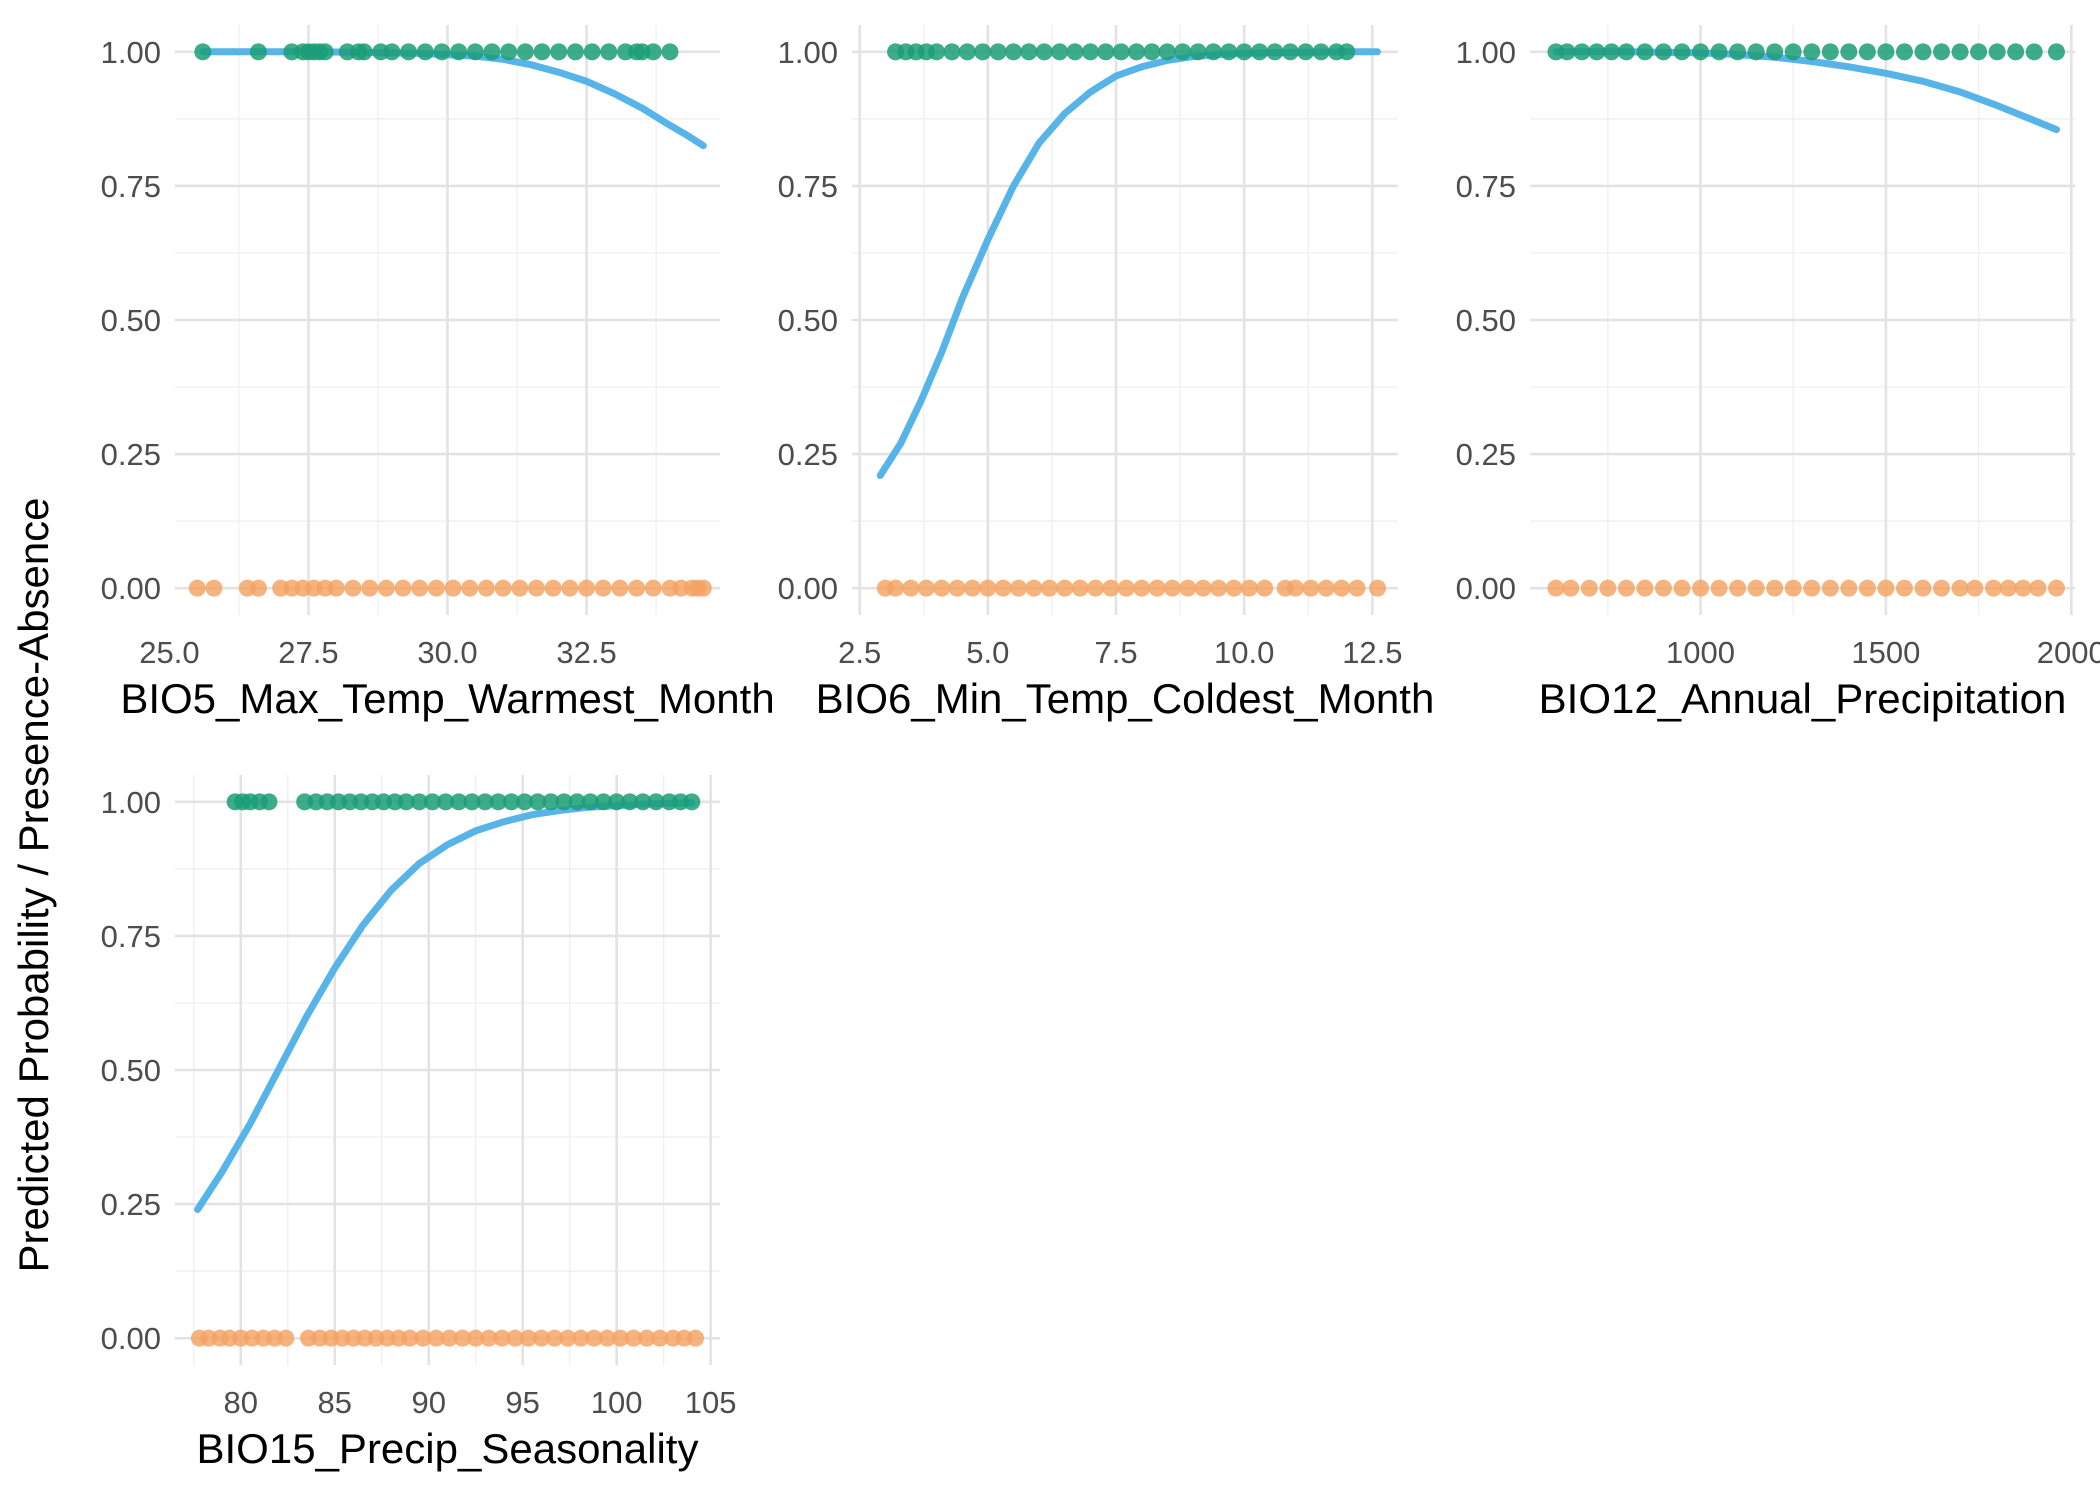 This screenshot has height=1500, width=2100. Describe the element at coordinates (447, 652) in the screenshot. I see `x-tick-label: 30.0` at that location.